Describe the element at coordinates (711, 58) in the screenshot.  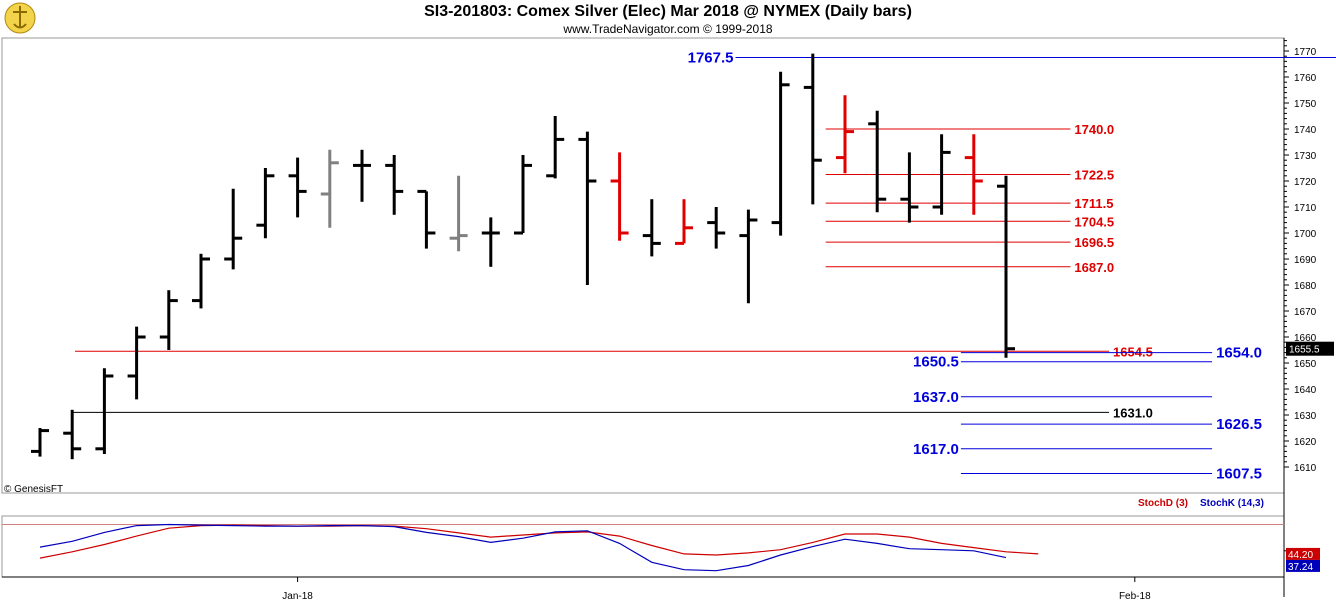
I see `level-label: 1767.5` at that location.